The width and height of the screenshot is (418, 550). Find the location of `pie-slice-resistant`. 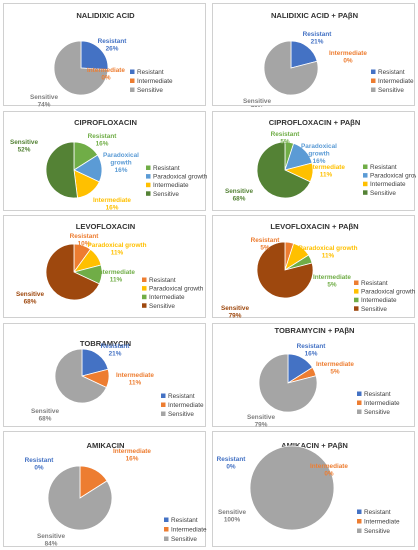

pie-slice-resistant is located at coordinates (304, 54).